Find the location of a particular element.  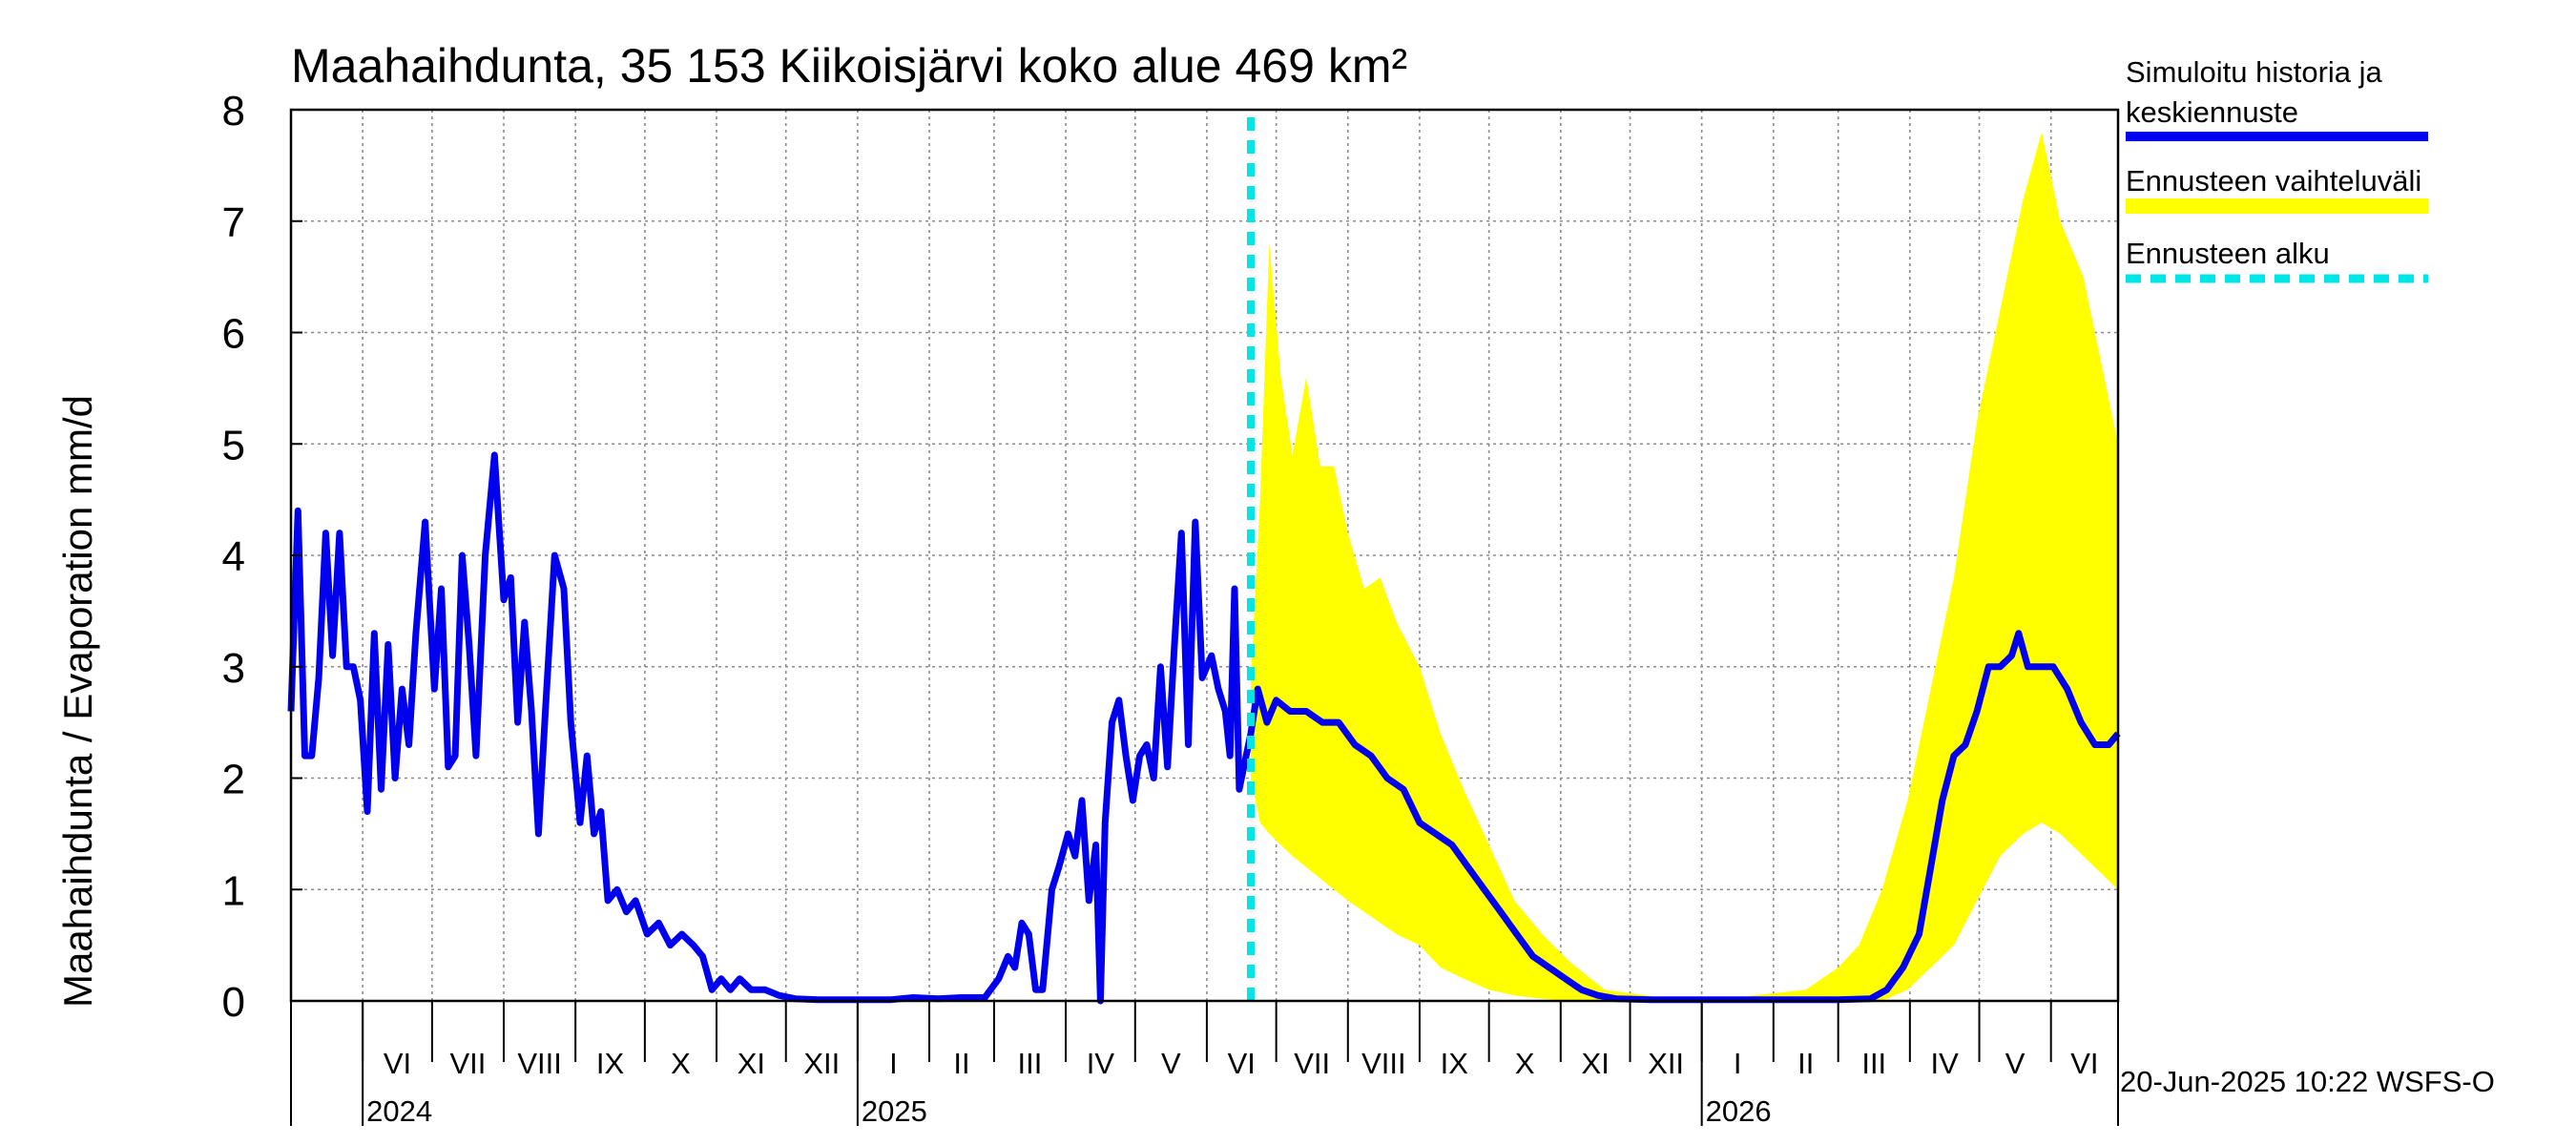

year-label-2025: 2025 is located at coordinates (894, 1111).